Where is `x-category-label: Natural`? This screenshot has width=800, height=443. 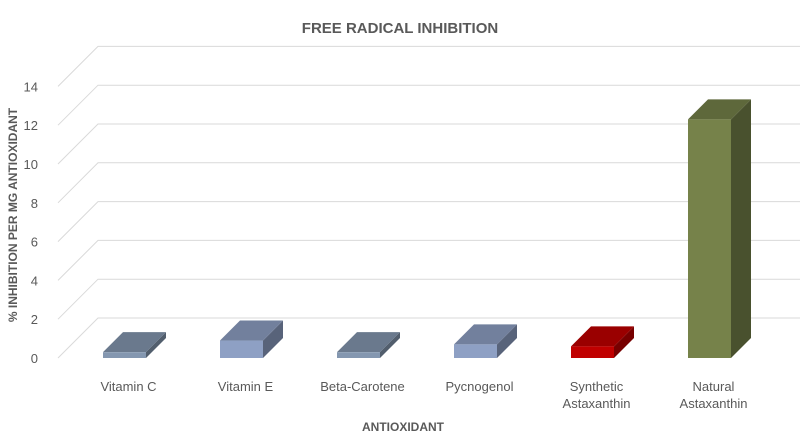
x-category-label: Natural is located at coordinates (714, 386).